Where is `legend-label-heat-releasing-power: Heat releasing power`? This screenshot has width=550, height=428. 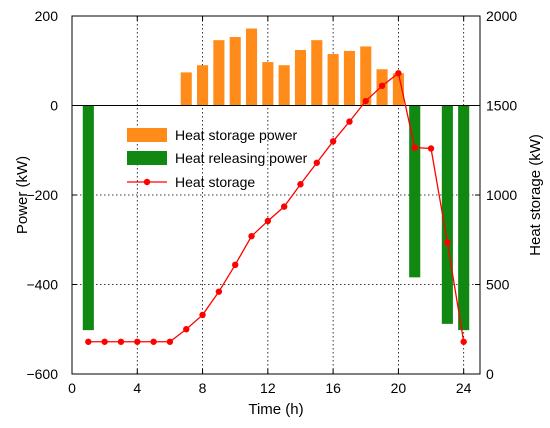 legend-label-heat-releasing-power: Heat releasing power is located at coordinates (241, 158).